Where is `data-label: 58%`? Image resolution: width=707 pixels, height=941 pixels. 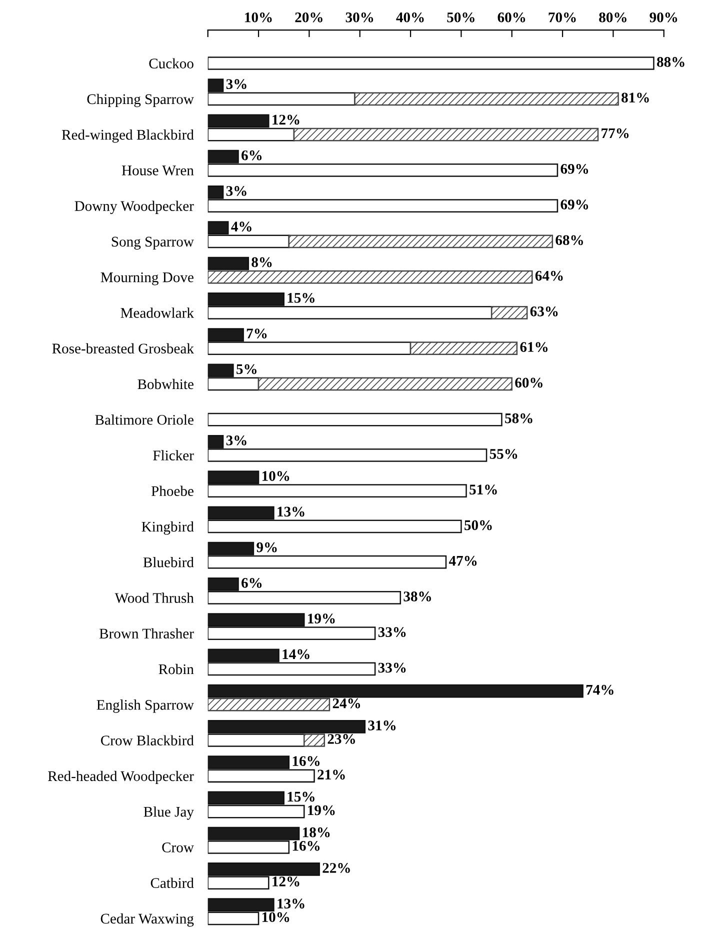
data-label: 58% is located at coordinates (518, 418).